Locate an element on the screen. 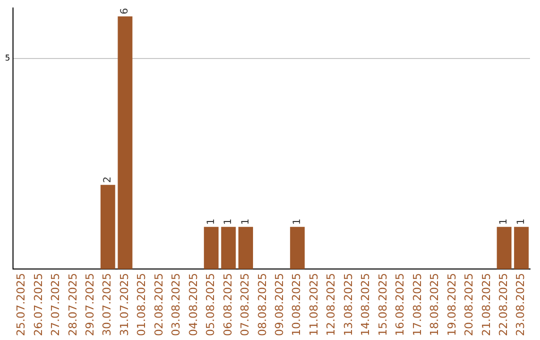 This screenshot has width=540, height=340. x-tick-label: 26.07.2025 is located at coordinates (38, 304).